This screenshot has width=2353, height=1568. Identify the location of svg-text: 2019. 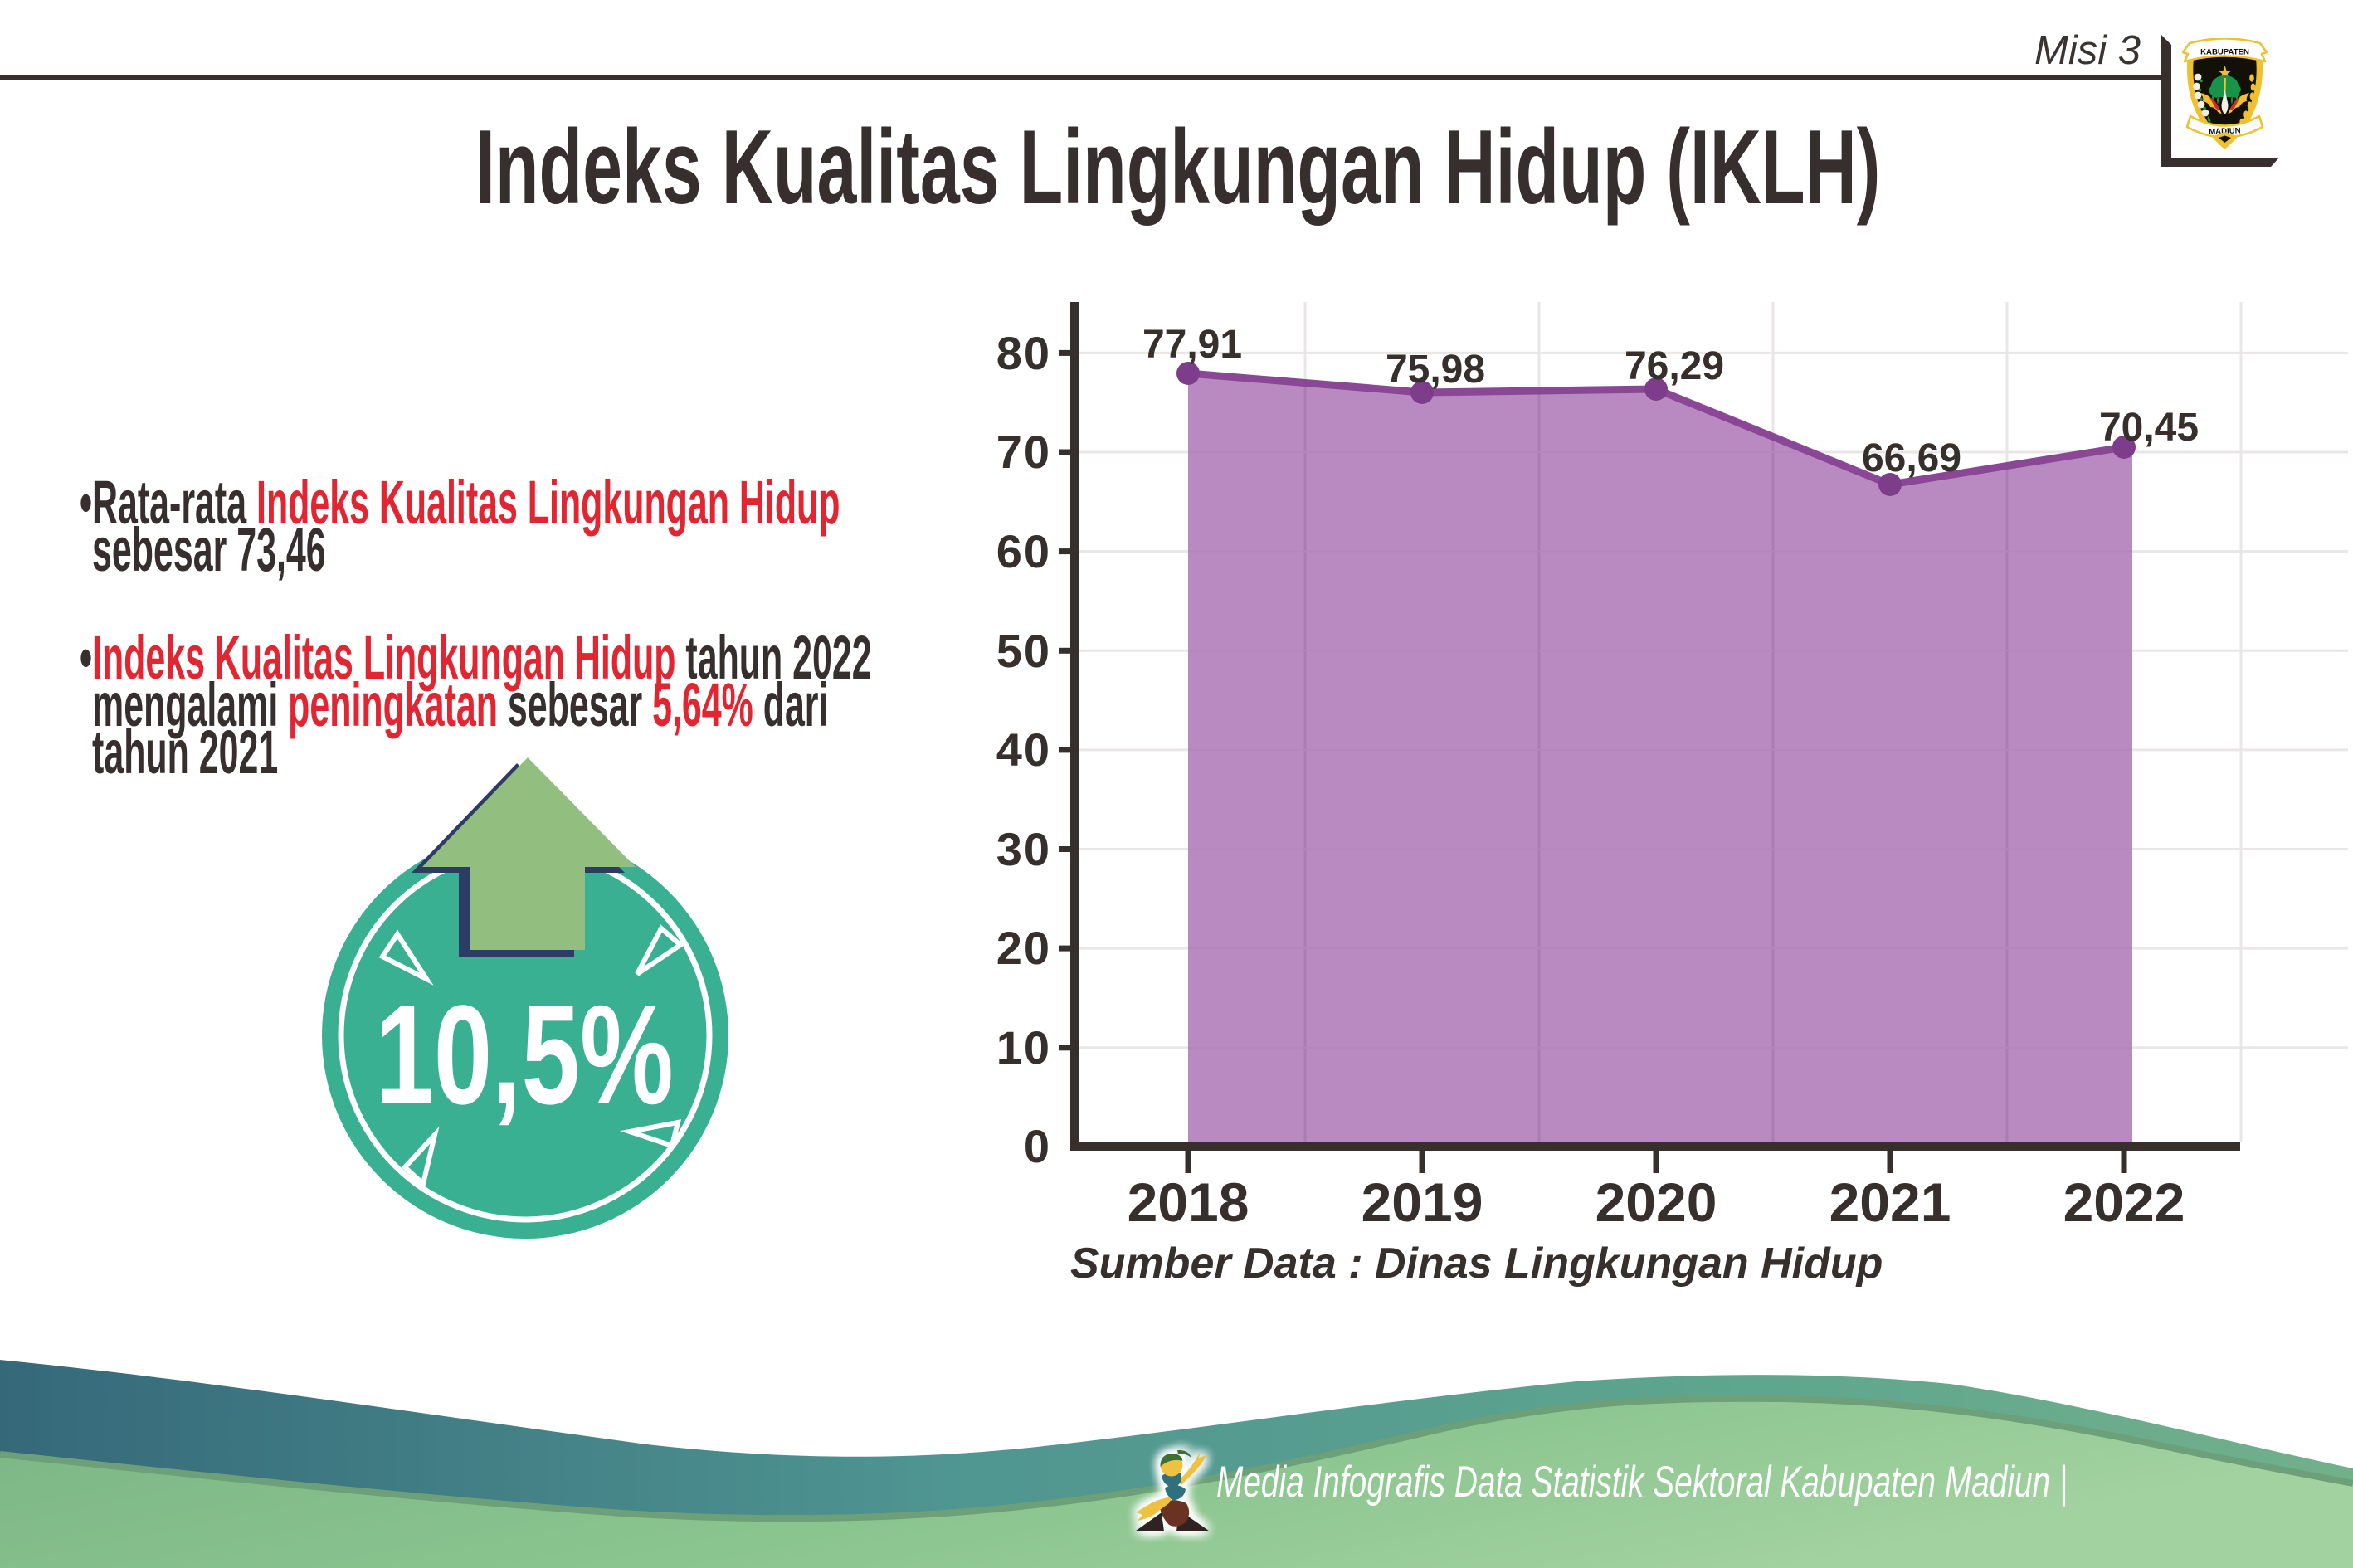
(1422, 1202).